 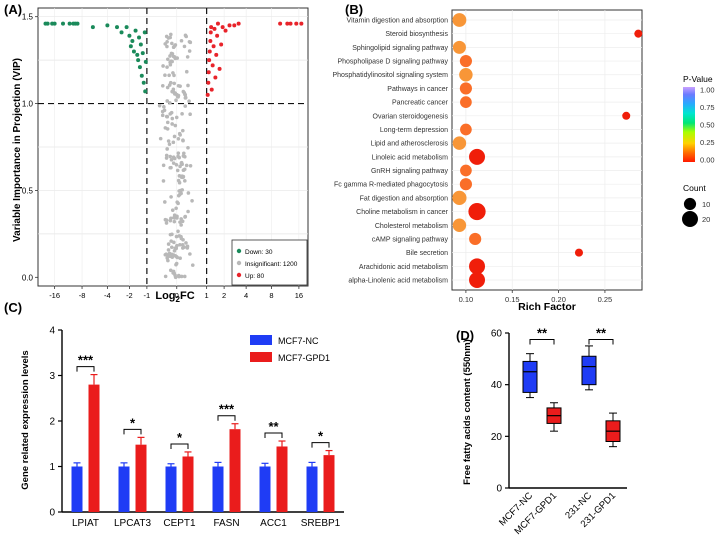 I want to click on bar-mcf7-nc, so click(x=77, y=489).